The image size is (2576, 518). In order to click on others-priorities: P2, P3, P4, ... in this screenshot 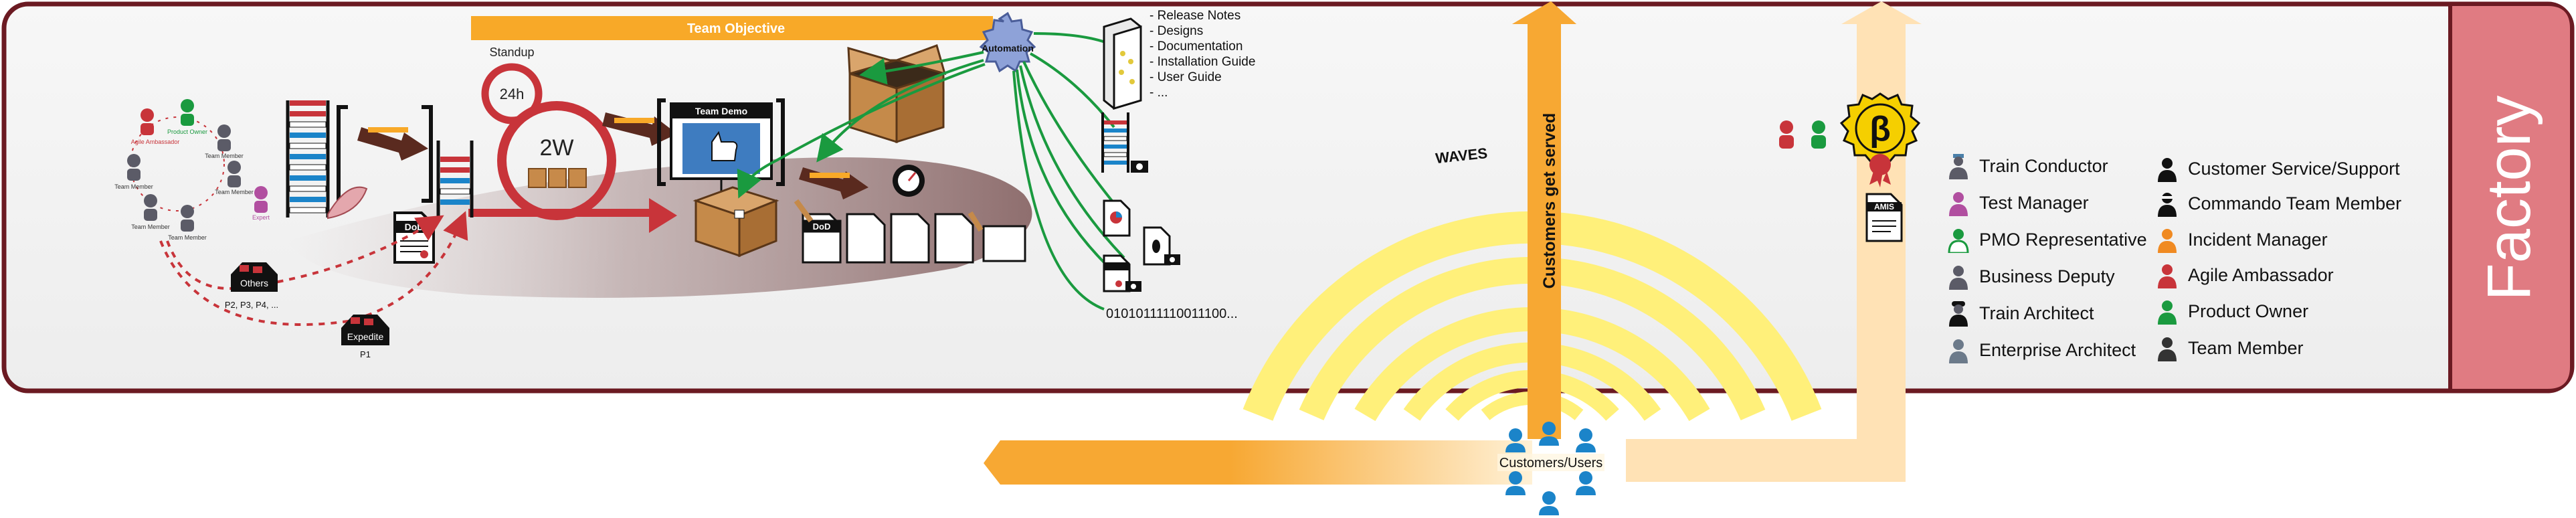, I will do `click(251, 305)`.